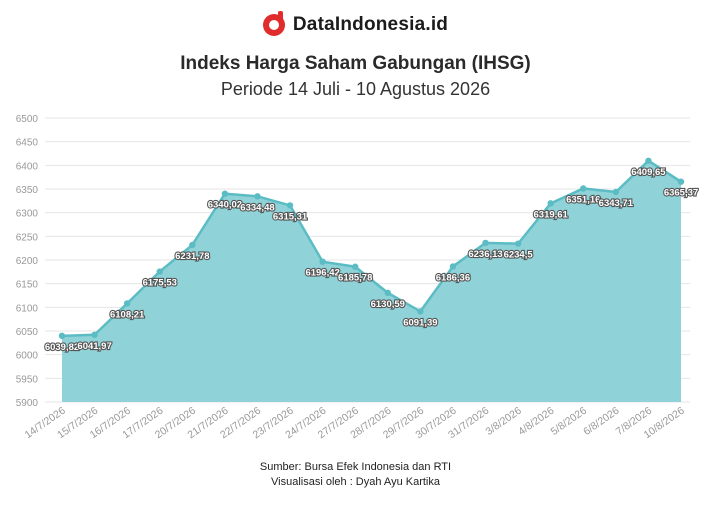 The height and width of the screenshot is (509, 711). What do you see at coordinates (536, 421) in the screenshot?
I see `x-tick-label: 4/8/2026` at bounding box center [536, 421].